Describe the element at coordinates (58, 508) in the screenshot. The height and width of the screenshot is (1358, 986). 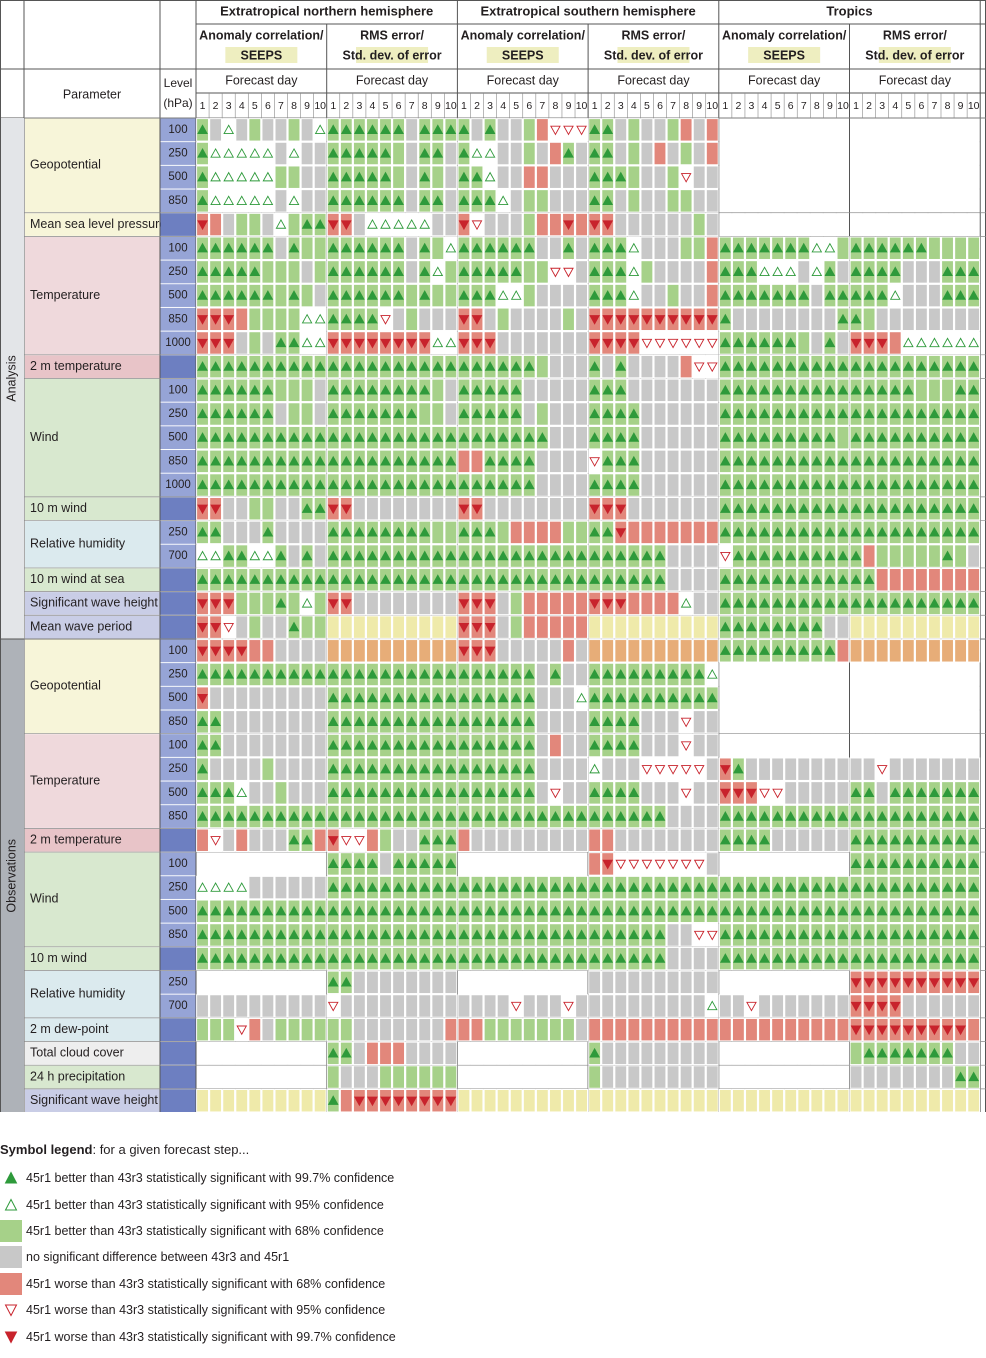
I see `parameter-label: 10 m wind` at that location.